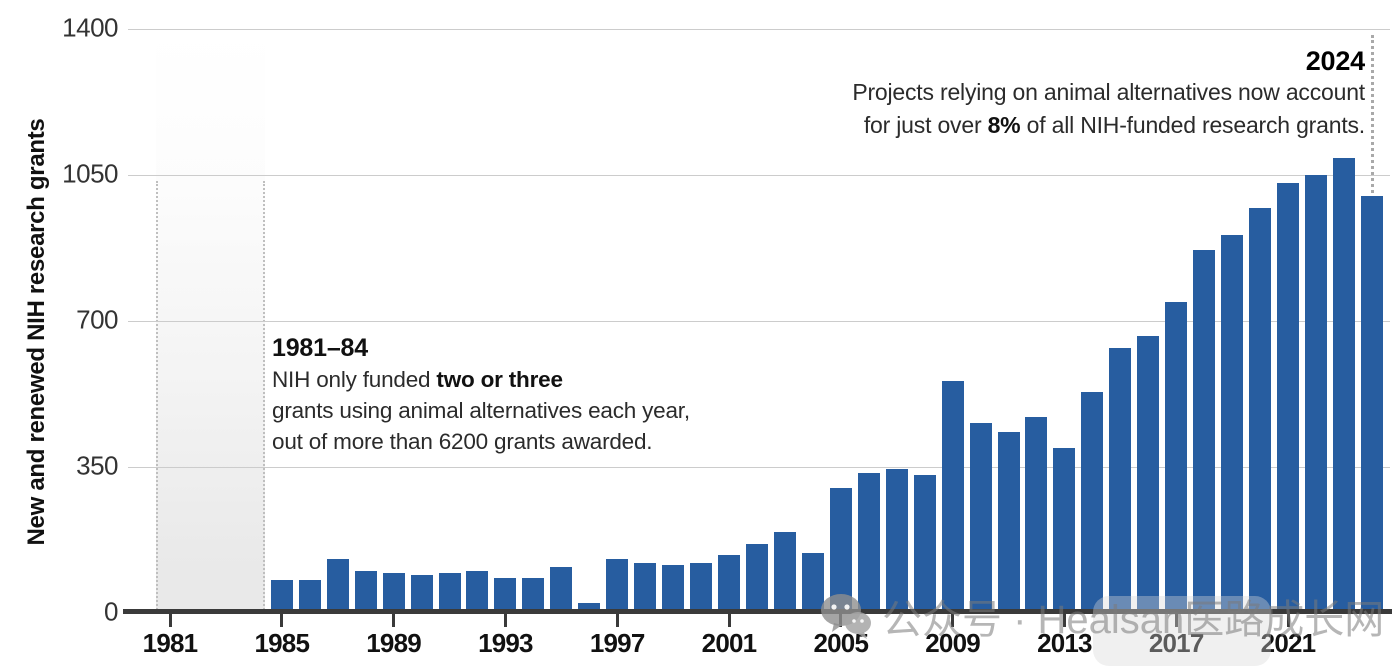 This screenshot has height=670, width=1398. What do you see at coordinates (924, 544) in the screenshot?
I see `bar-2008` at bounding box center [924, 544].